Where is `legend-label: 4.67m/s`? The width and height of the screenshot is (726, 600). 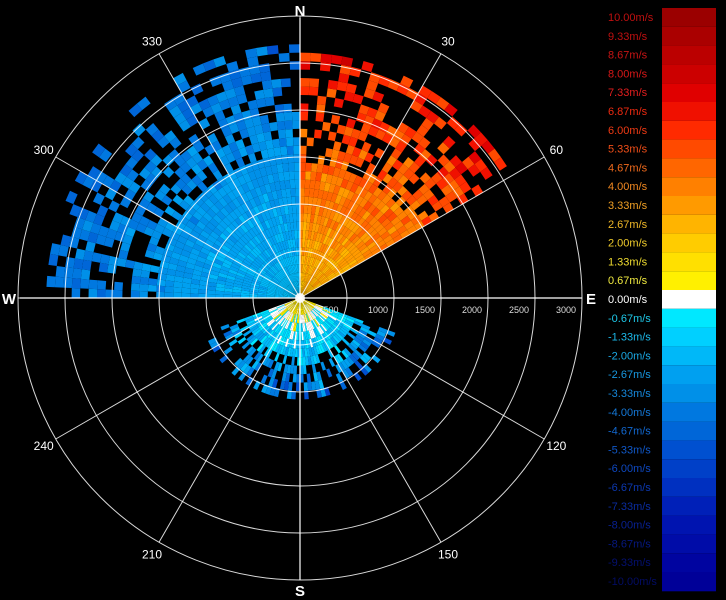
legend-label: 4.67m/s is located at coordinates (628, 168).